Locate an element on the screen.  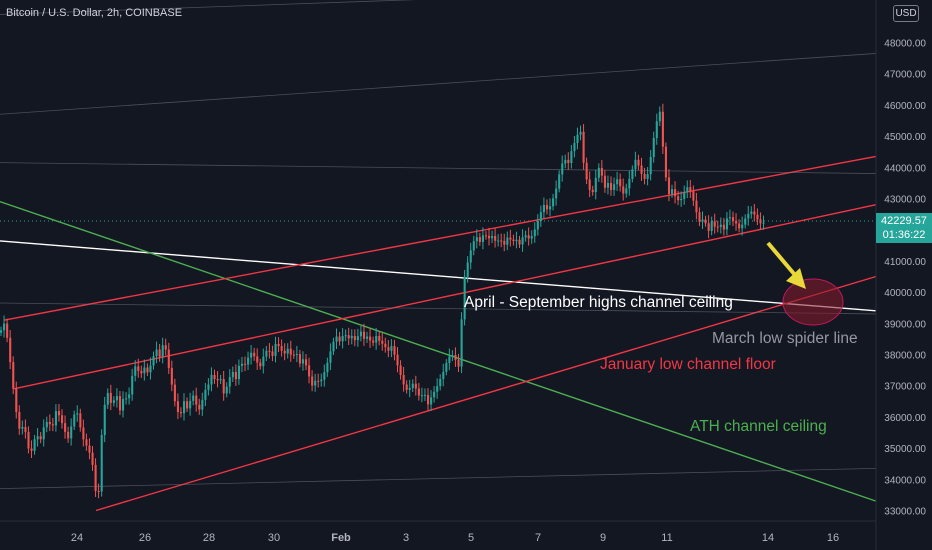
price-tick-label: 46000.00 is located at coordinates (905, 106).